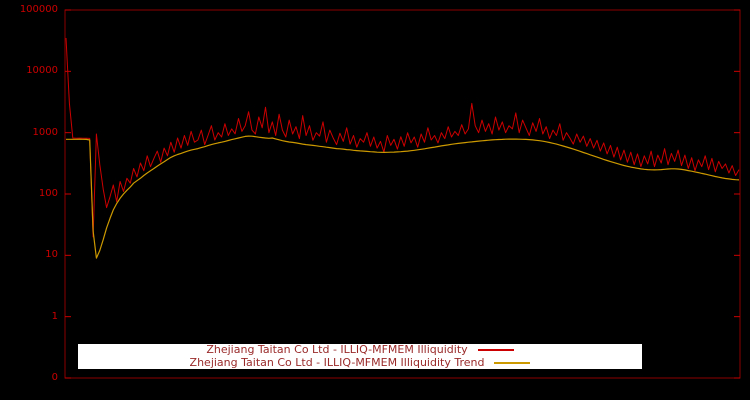 Image resolution: width=750 pixels, height=400 pixels. Describe the element at coordinates (42, 71) in the screenshot. I see `y-tick-label: 10000` at that location.